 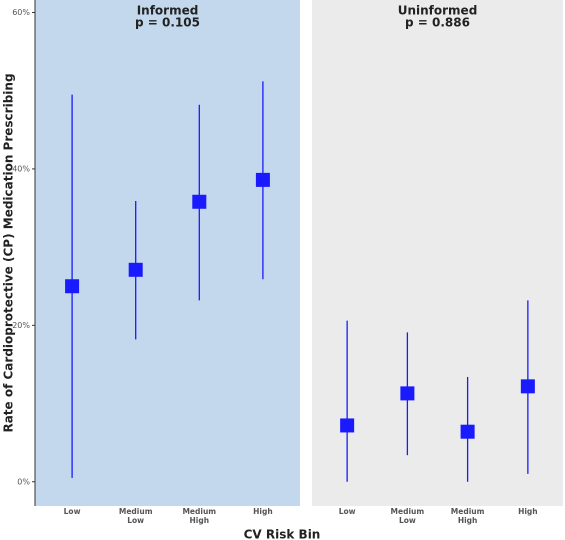 What do you see at coordinates (282, 534) in the screenshot?
I see `x-axis-label: CV Risk Bin` at bounding box center [282, 534].